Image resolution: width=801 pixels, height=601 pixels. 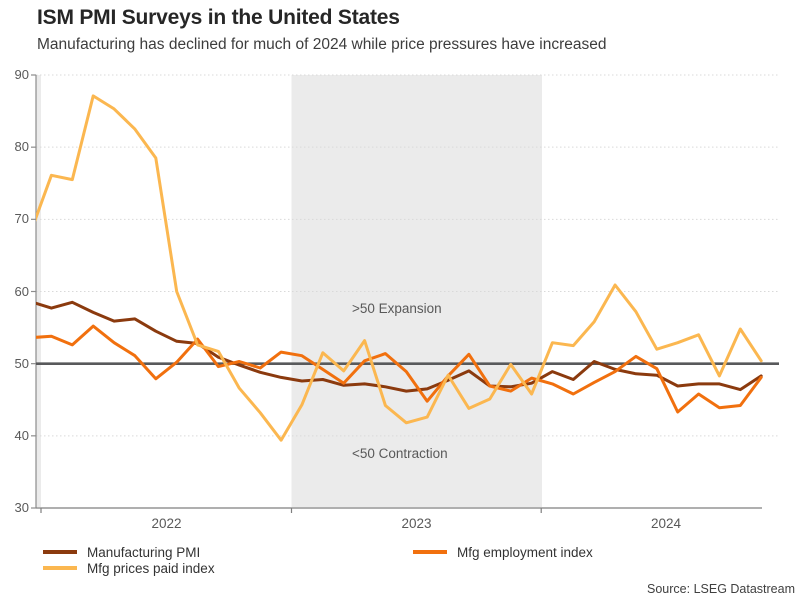 What do you see at coordinates (400, 453) in the screenshot?
I see `contraction-annotation: <50 Contraction` at bounding box center [400, 453].